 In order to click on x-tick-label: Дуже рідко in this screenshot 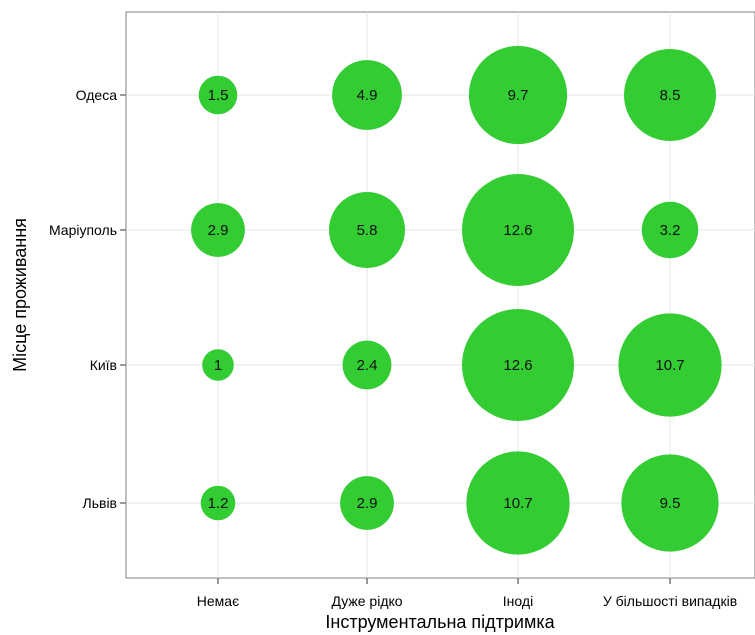, I will do `click(366, 601)`.